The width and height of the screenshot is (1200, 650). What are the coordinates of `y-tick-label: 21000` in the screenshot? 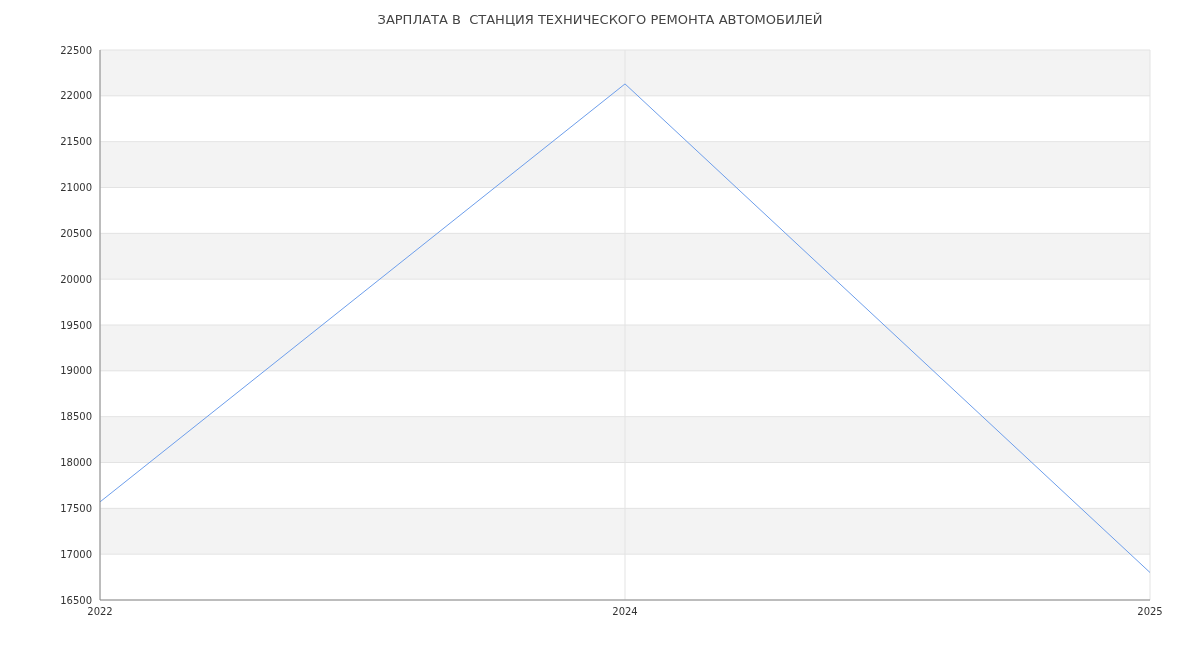 It's located at (76, 188).